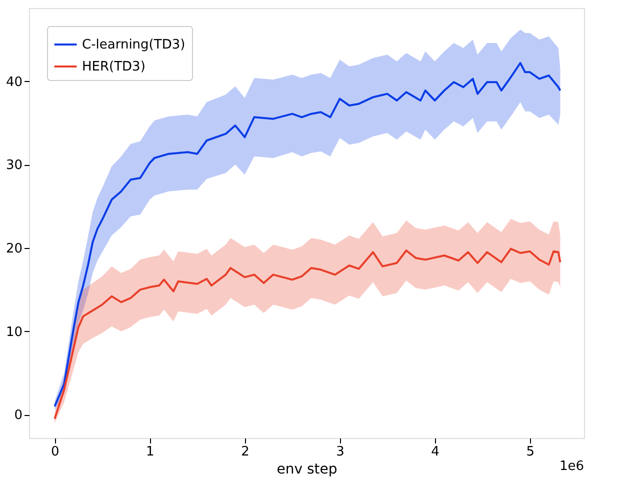 The height and width of the screenshot is (495, 628). I want to click on x-axis-title: env step, so click(307, 470).